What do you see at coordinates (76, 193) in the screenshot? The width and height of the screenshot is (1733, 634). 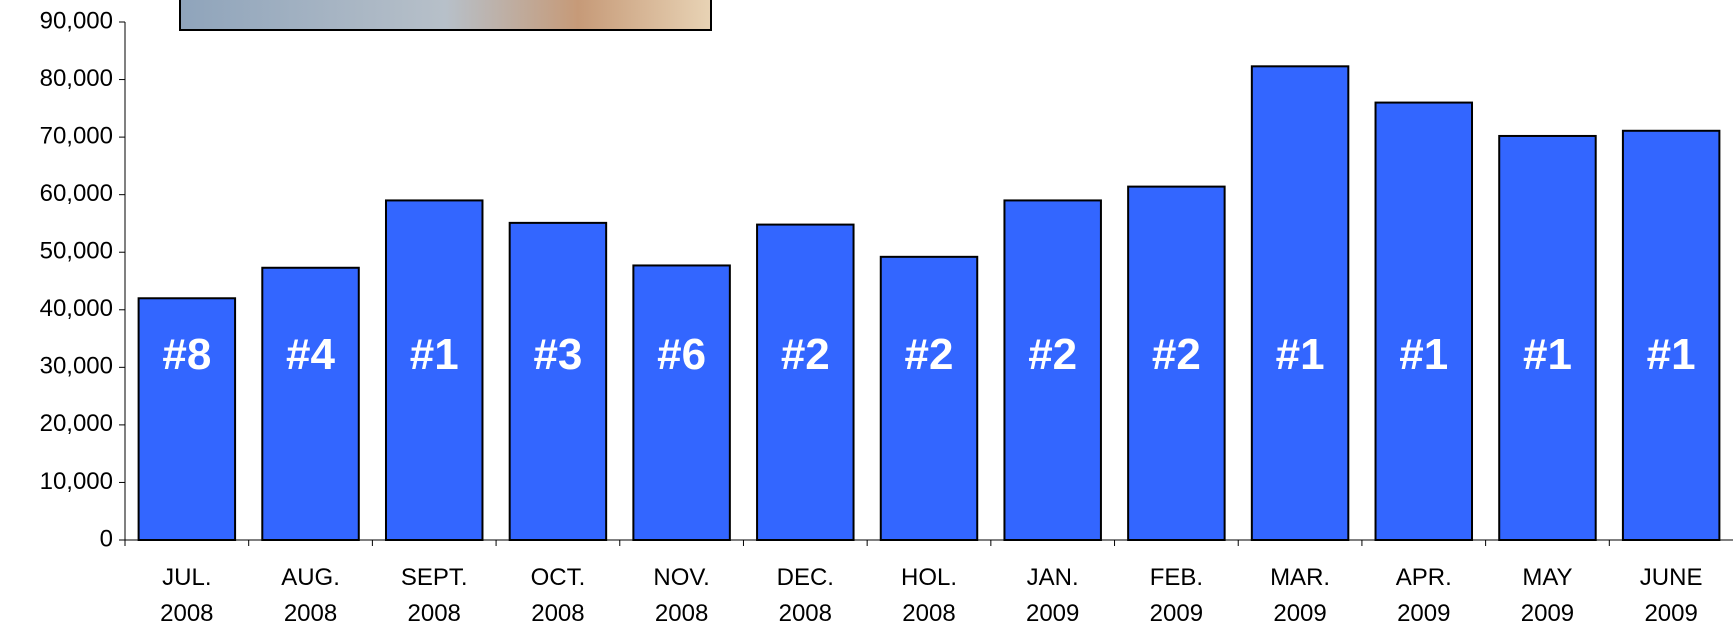 I see `y-tick-label: 60,000` at bounding box center [76, 193].